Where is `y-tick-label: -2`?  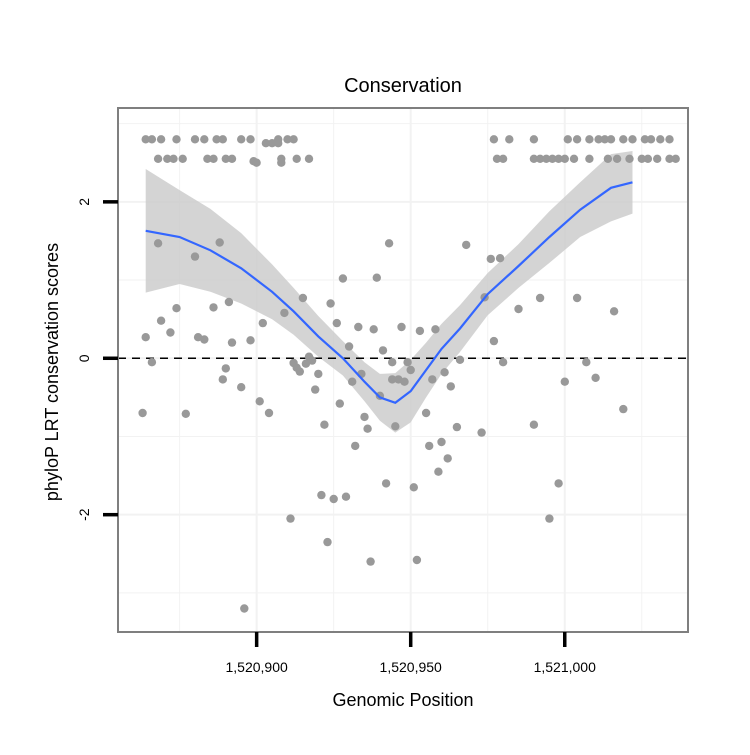
y-tick-label: -2 is located at coordinates (84, 514).